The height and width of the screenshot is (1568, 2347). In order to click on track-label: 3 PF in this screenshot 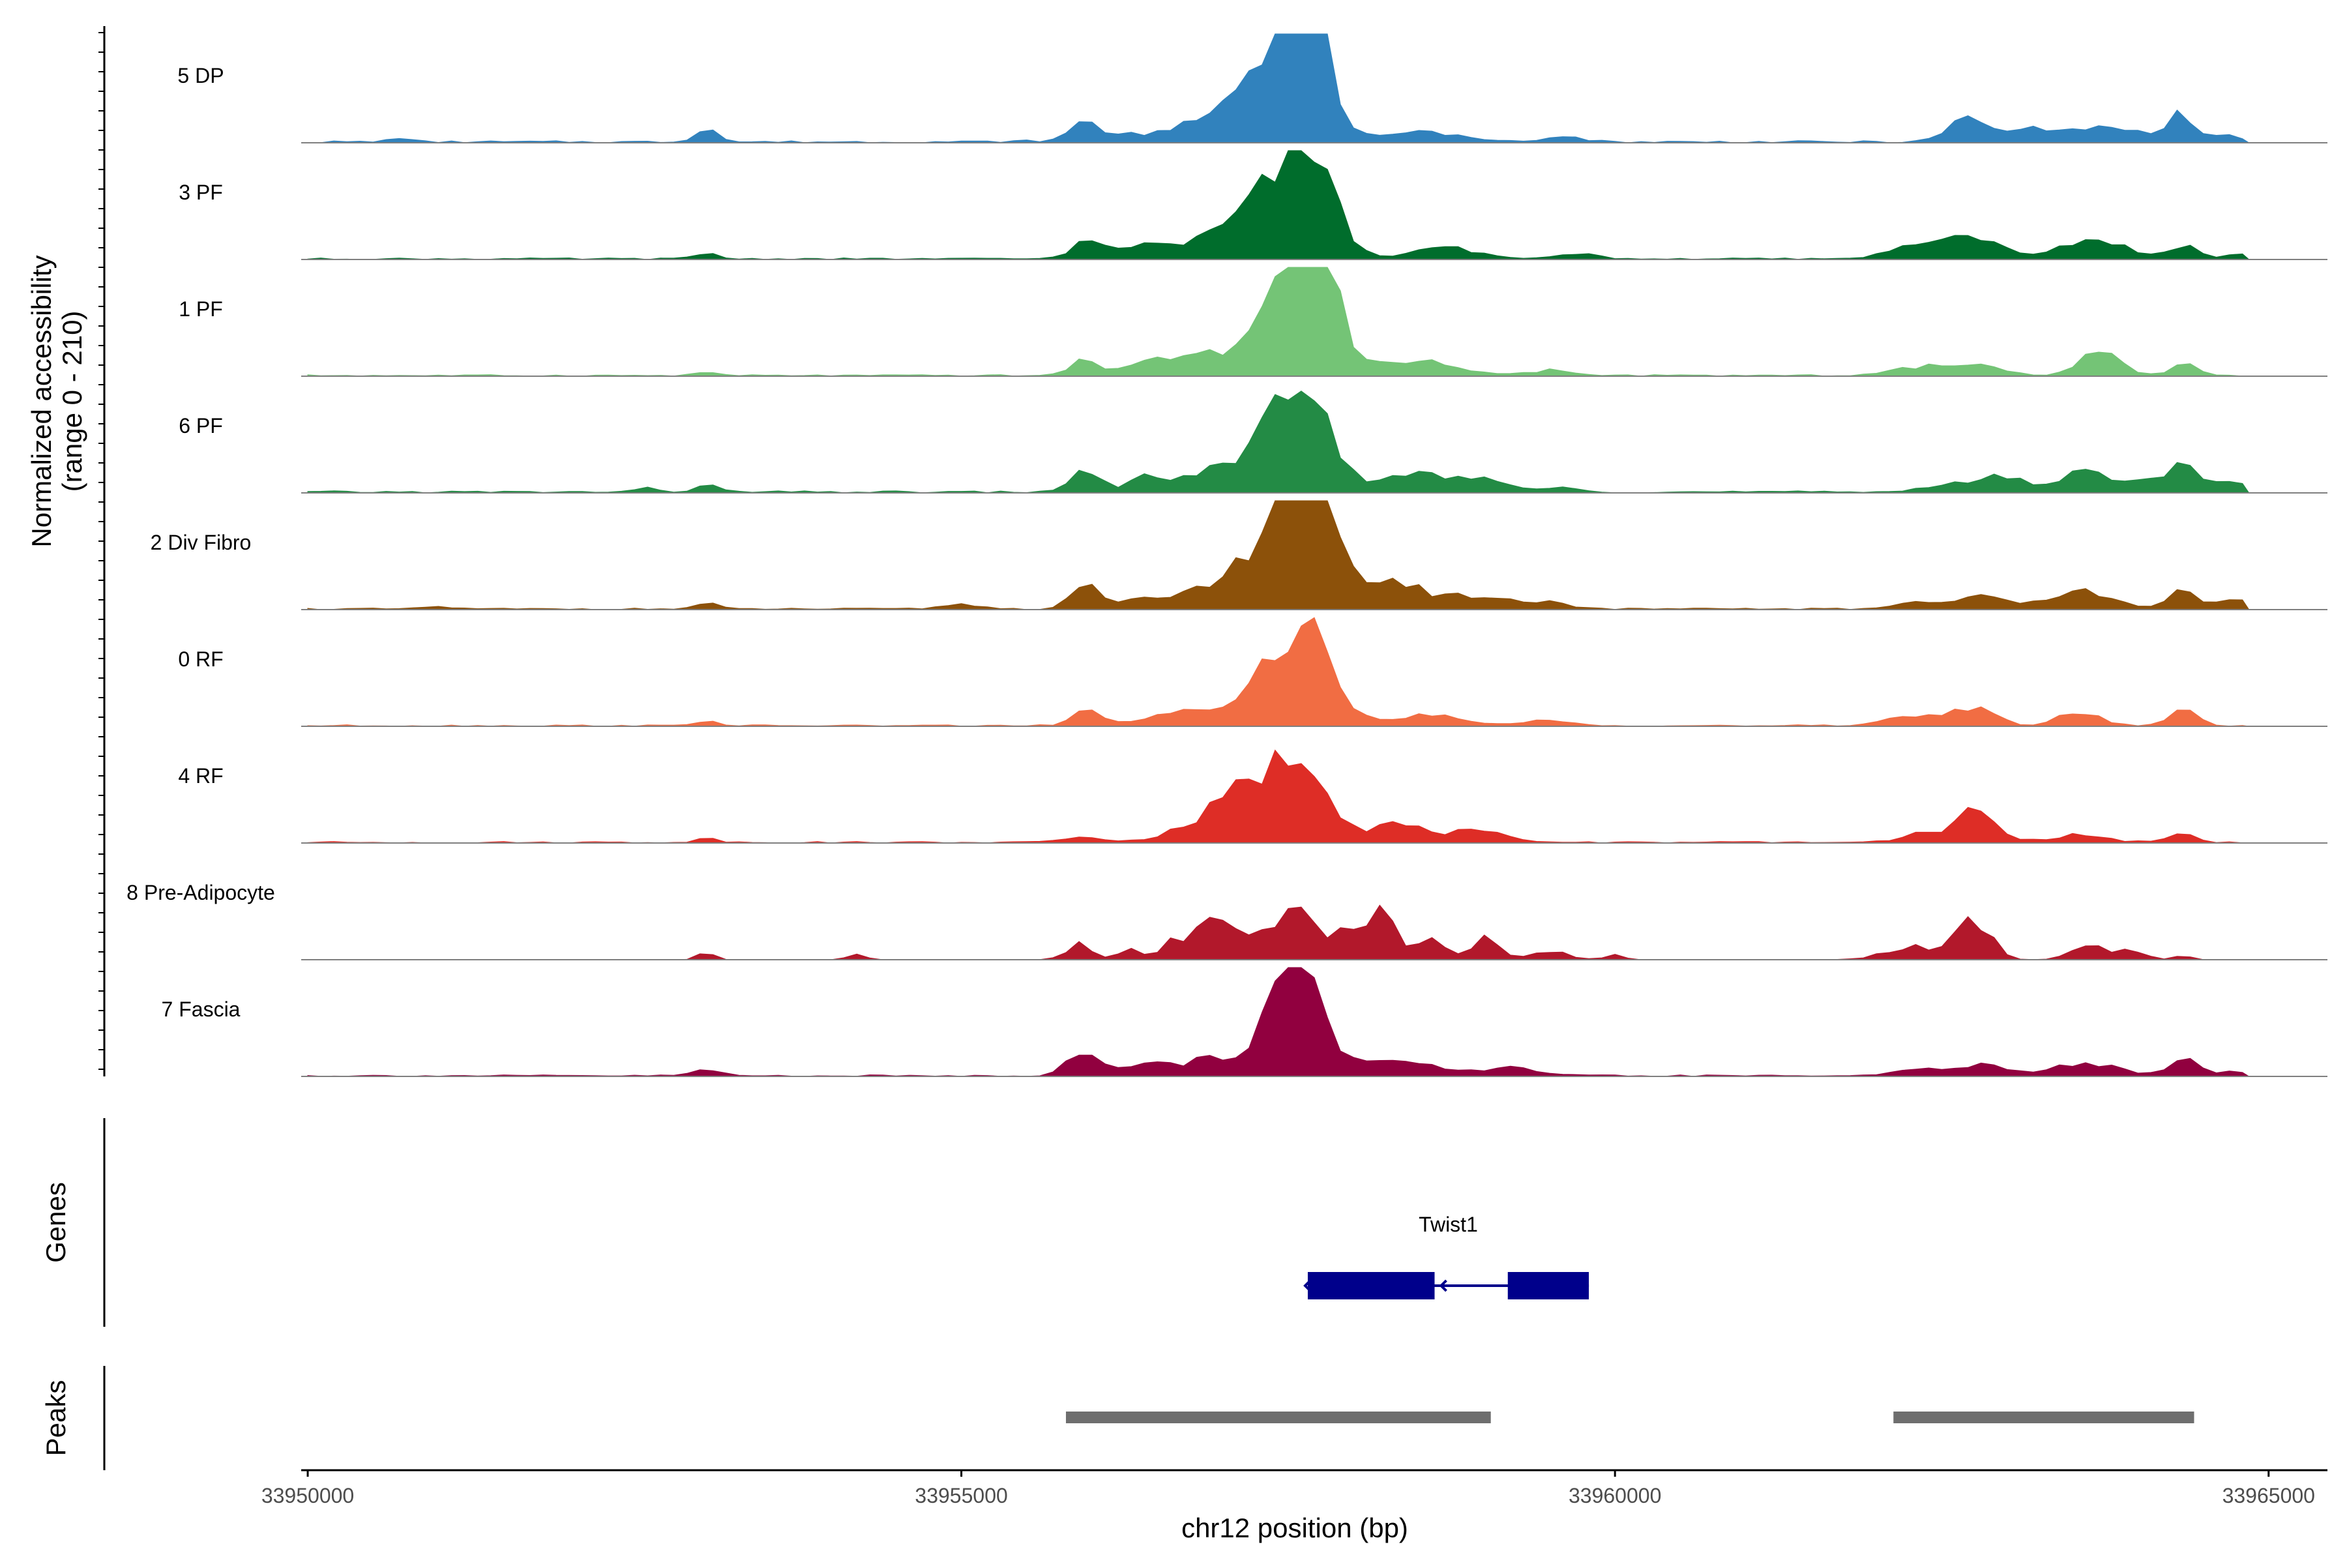, I will do `click(201, 193)`.